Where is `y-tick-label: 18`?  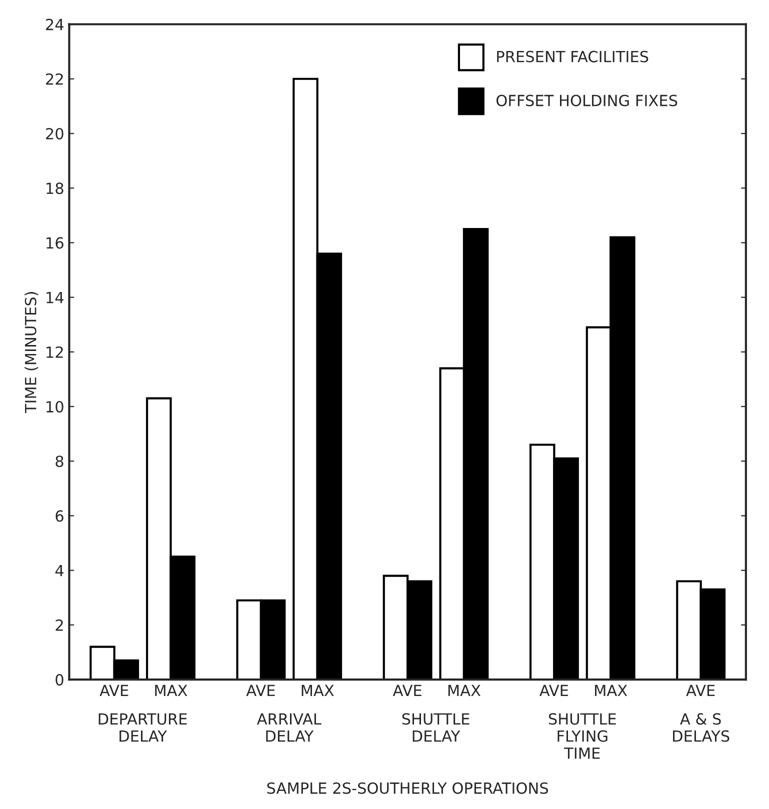 y-tick-label: 18 is located at coordinates (55, 188).